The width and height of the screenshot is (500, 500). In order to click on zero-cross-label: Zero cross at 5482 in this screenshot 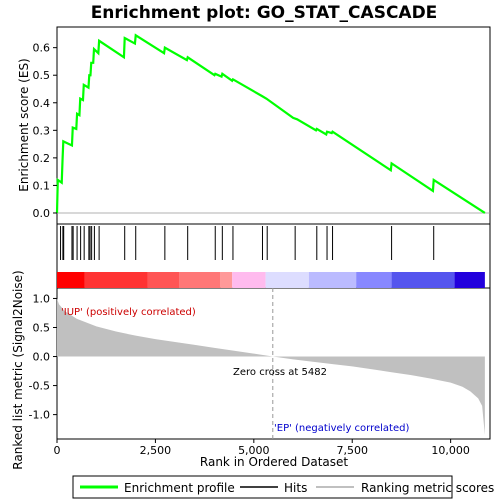, I will do `click(280, 372)`.